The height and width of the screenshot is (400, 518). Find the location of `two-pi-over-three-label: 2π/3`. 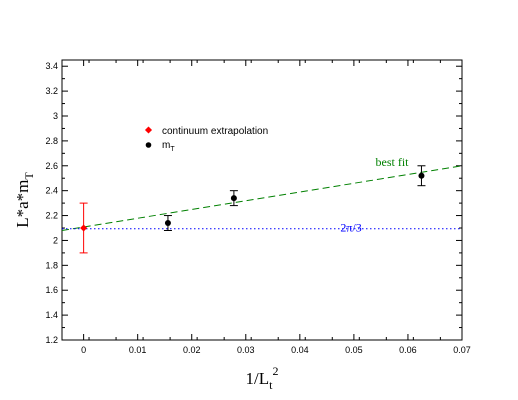

two-pi-over-three-label: 2π/3 is located at coordinates (350, 228).